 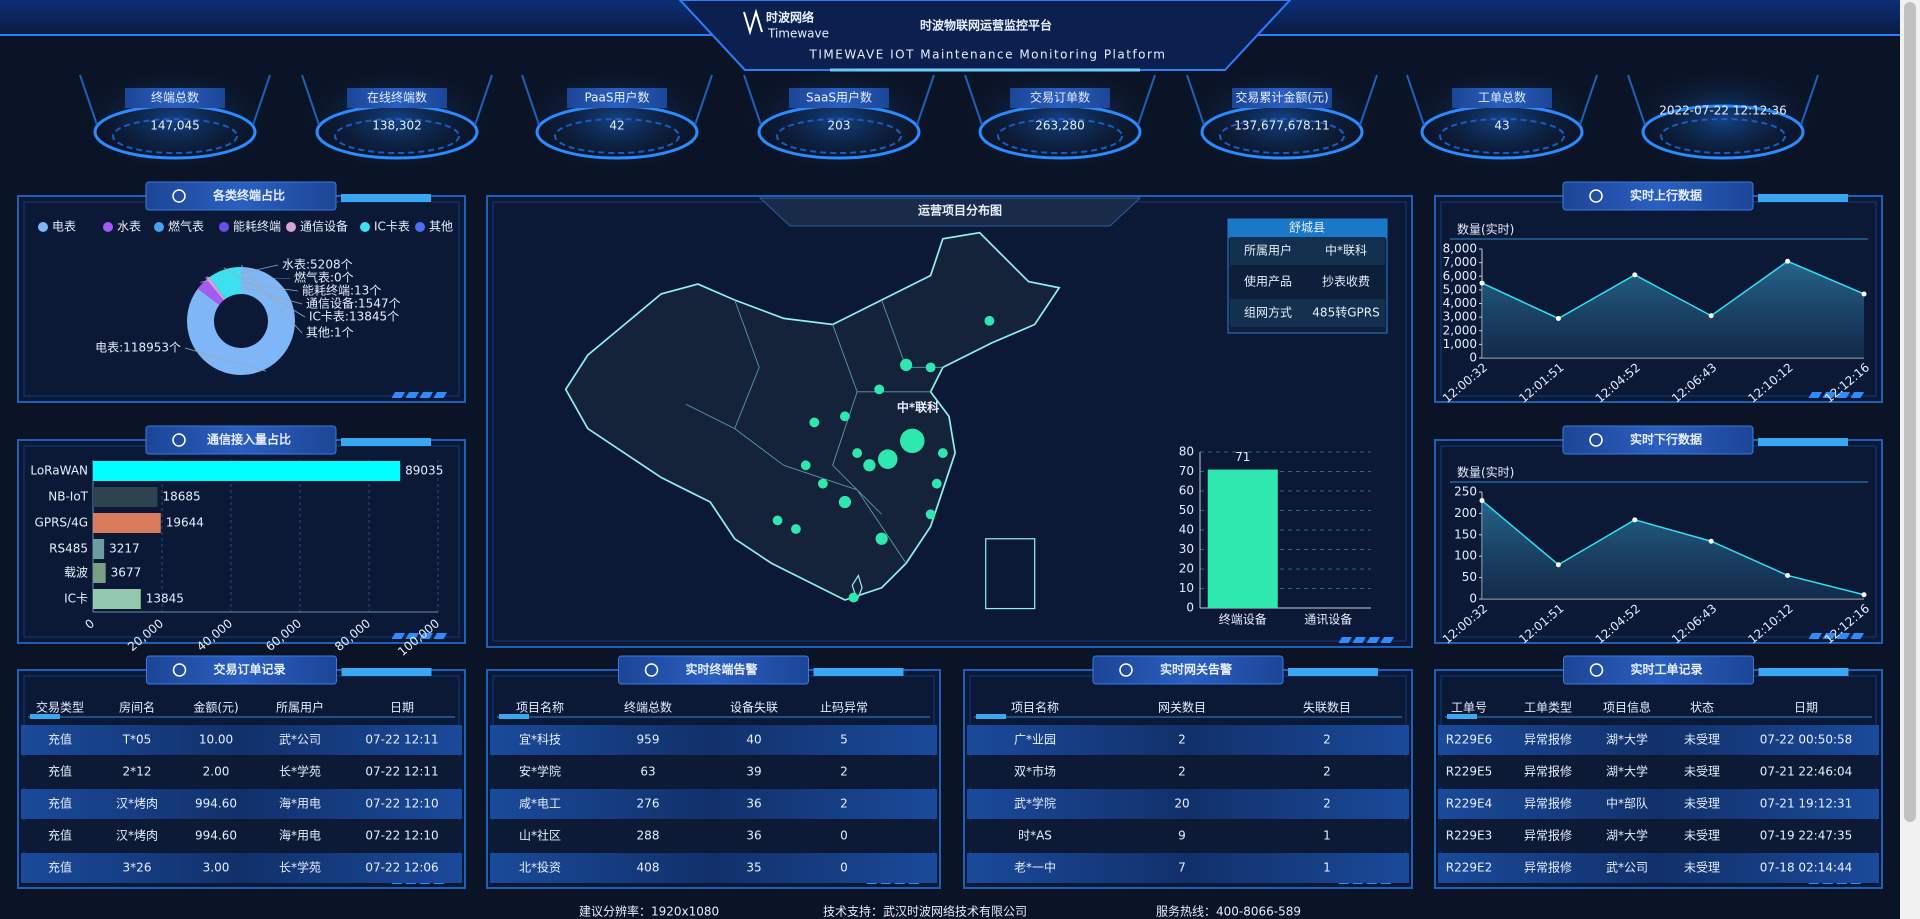 I want to click on header-center, so click(x=985, y=35).